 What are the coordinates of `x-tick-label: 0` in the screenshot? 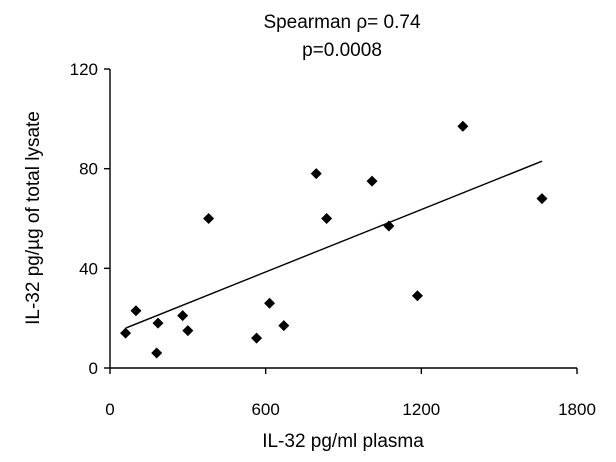 It's located at (109, 409).